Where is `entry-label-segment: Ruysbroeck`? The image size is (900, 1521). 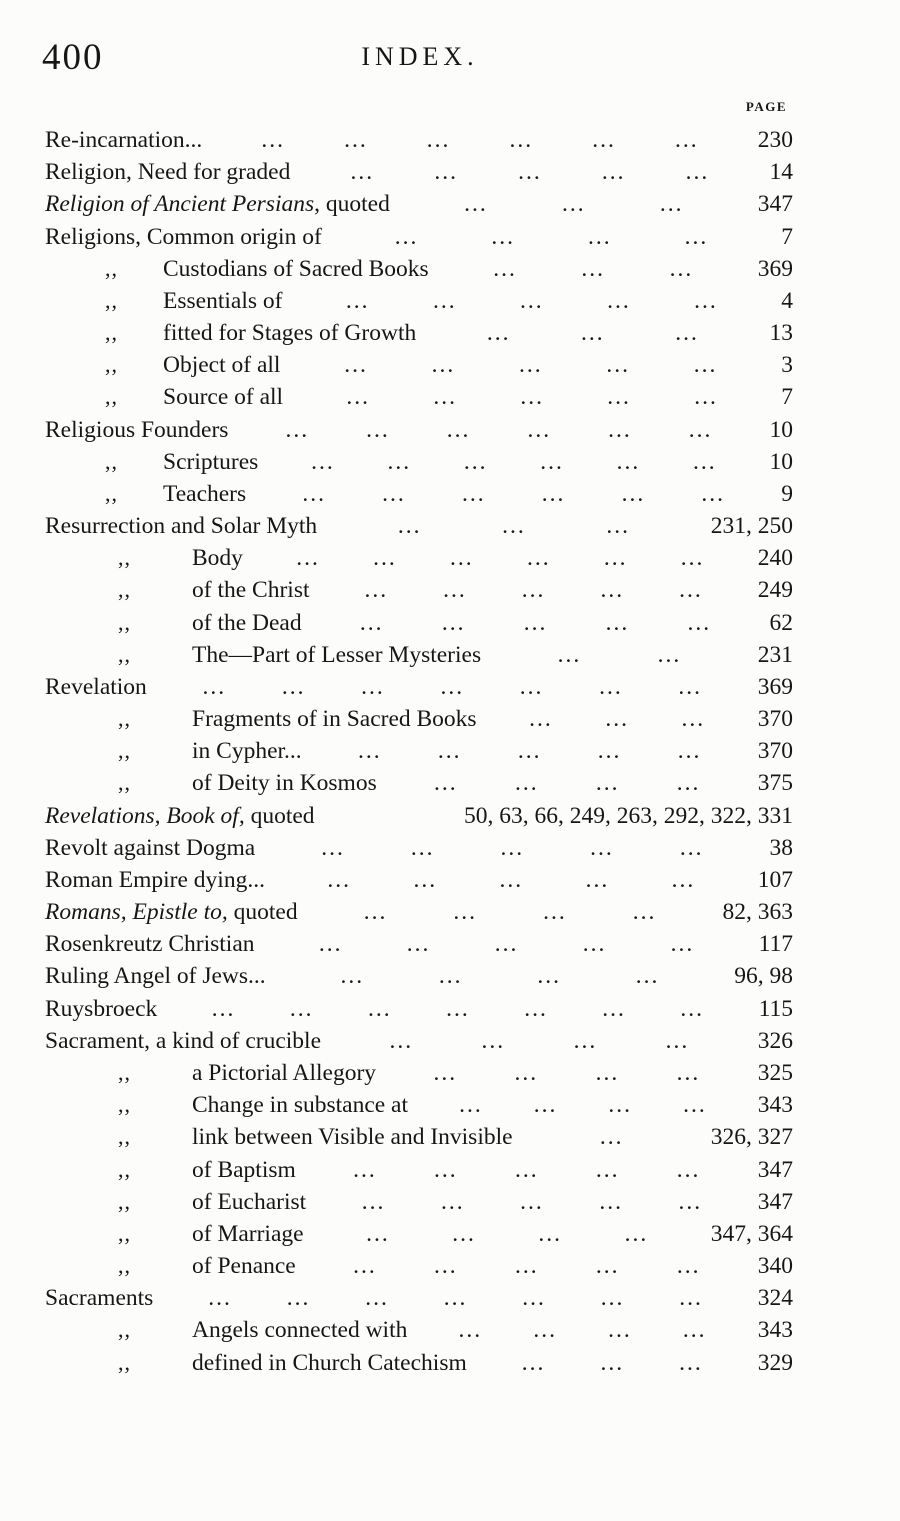
entry-label-segment: Ruysbroeck is located at coordinates (101, 1008).